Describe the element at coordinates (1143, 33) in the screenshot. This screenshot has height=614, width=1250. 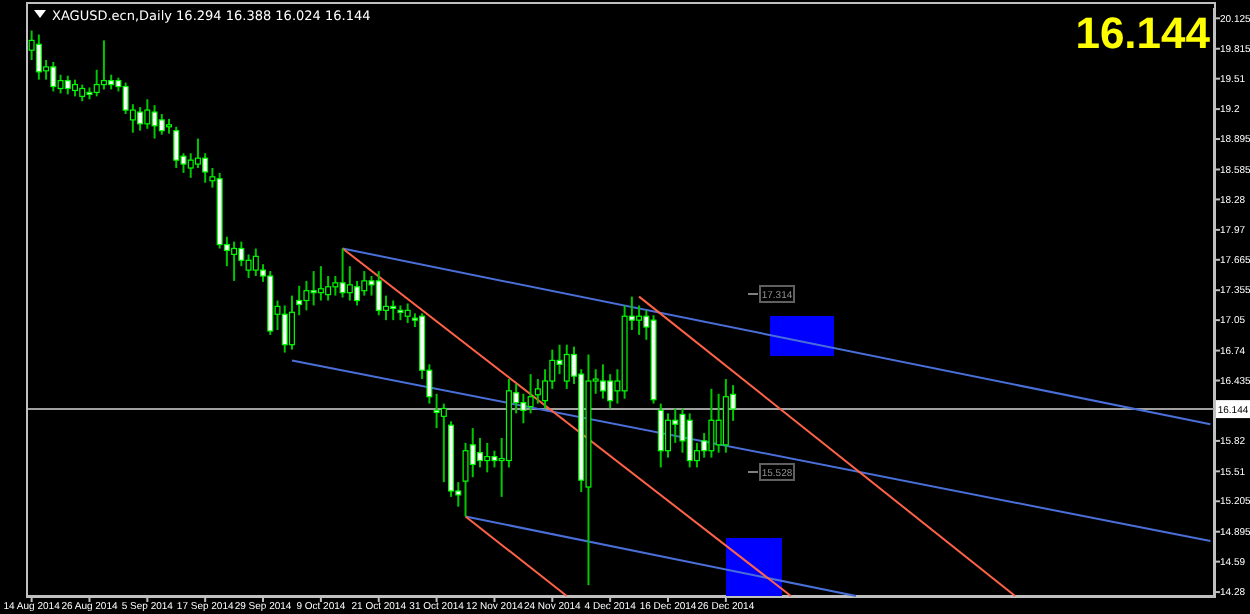
I see `annotation: 16.144` at that location.